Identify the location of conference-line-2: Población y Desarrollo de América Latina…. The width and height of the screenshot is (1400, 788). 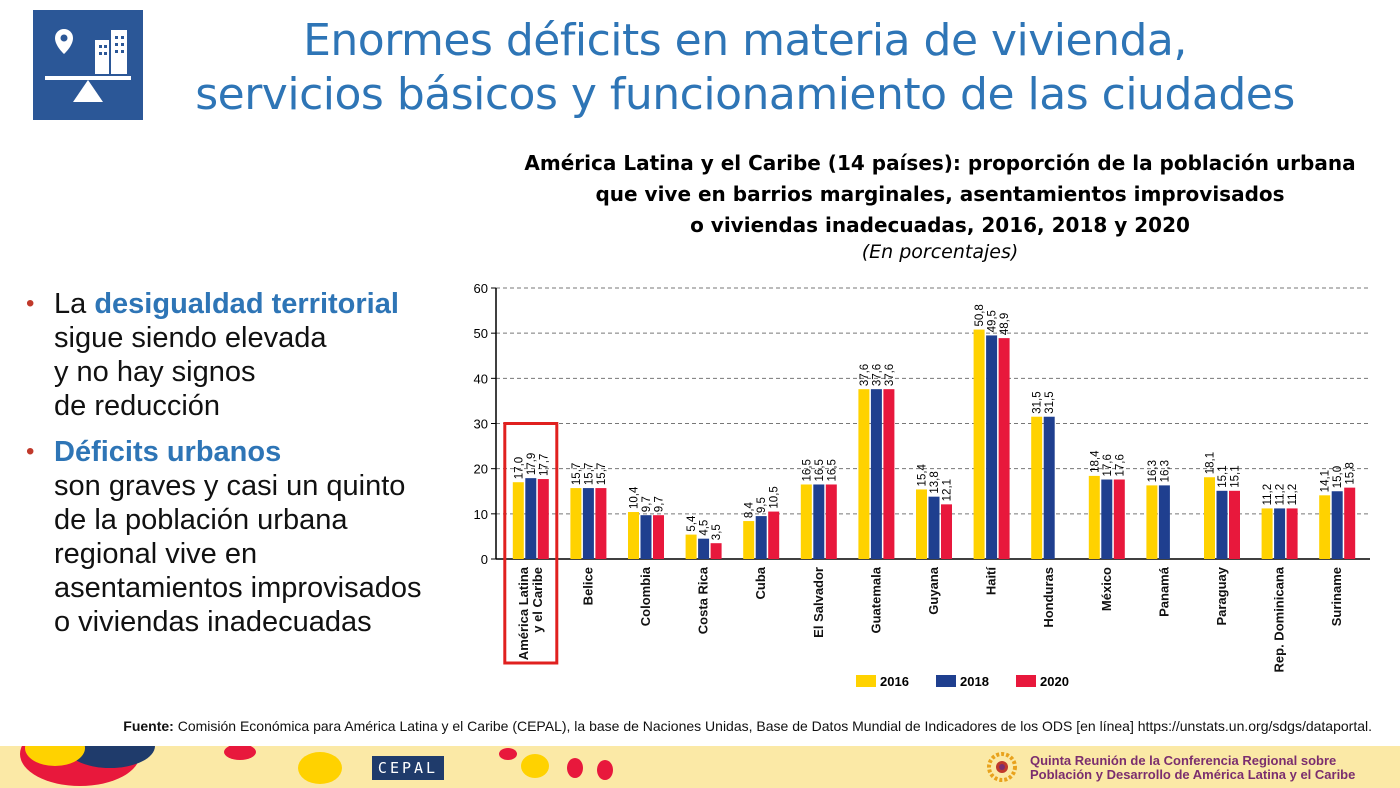
(1193, 774).